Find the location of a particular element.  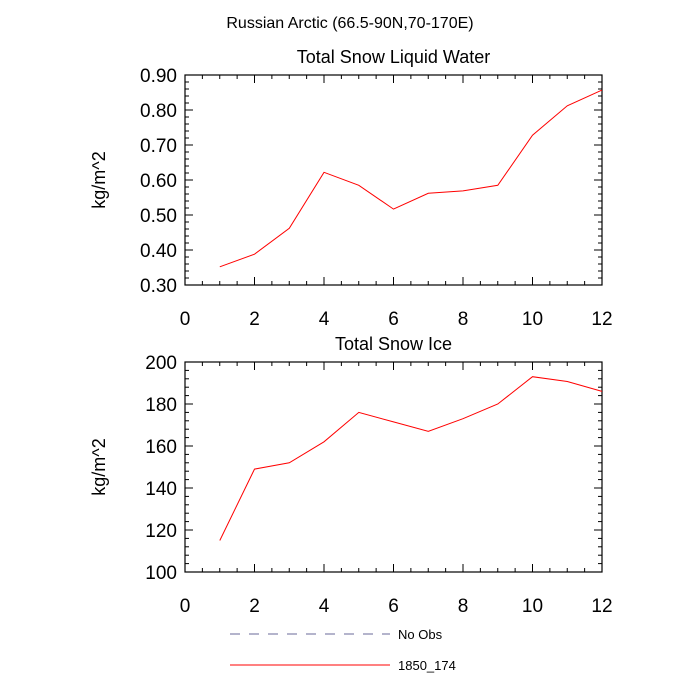

y-tick-label: 180 is located at coordinates (161, 405).